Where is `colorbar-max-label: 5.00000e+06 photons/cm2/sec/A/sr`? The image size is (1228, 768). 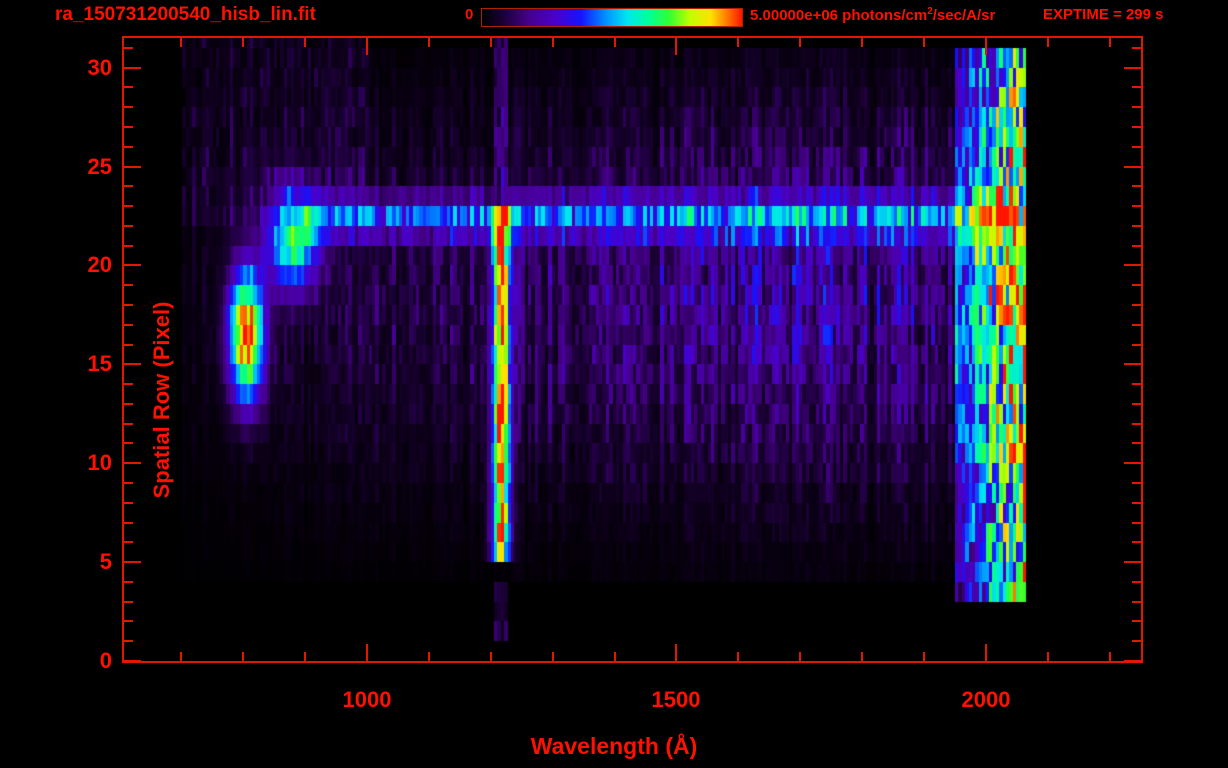 colorbar-max-label: 5.00000e+06 photons/cm2/sec/A/sr is located at coordinates (872, 15).